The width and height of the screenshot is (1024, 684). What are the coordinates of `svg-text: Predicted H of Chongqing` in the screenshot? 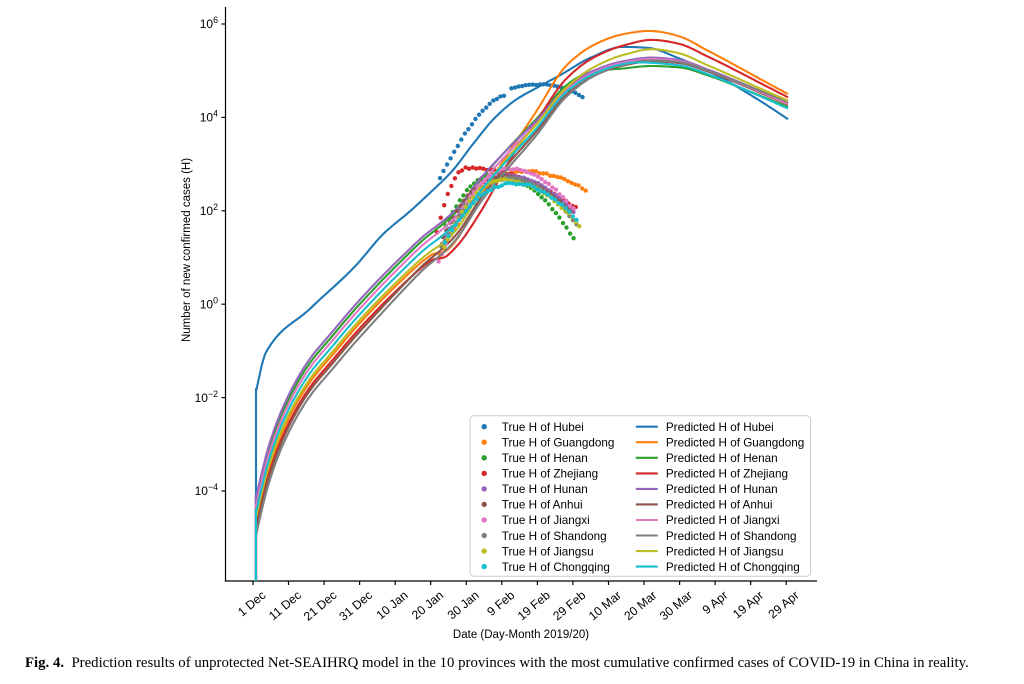 It's located at (733, 567).